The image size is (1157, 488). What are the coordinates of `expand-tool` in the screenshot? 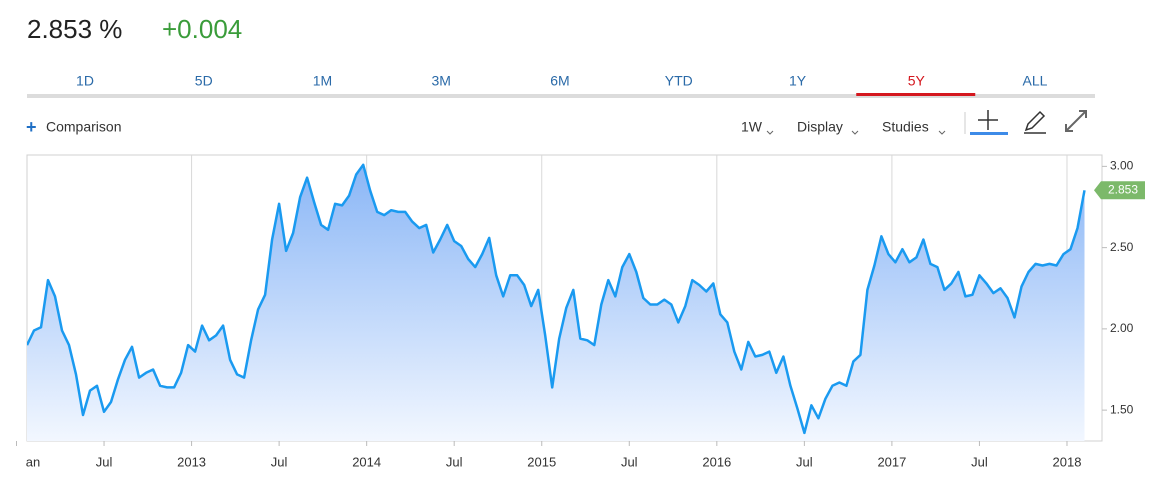 It's located at (1076, 121).